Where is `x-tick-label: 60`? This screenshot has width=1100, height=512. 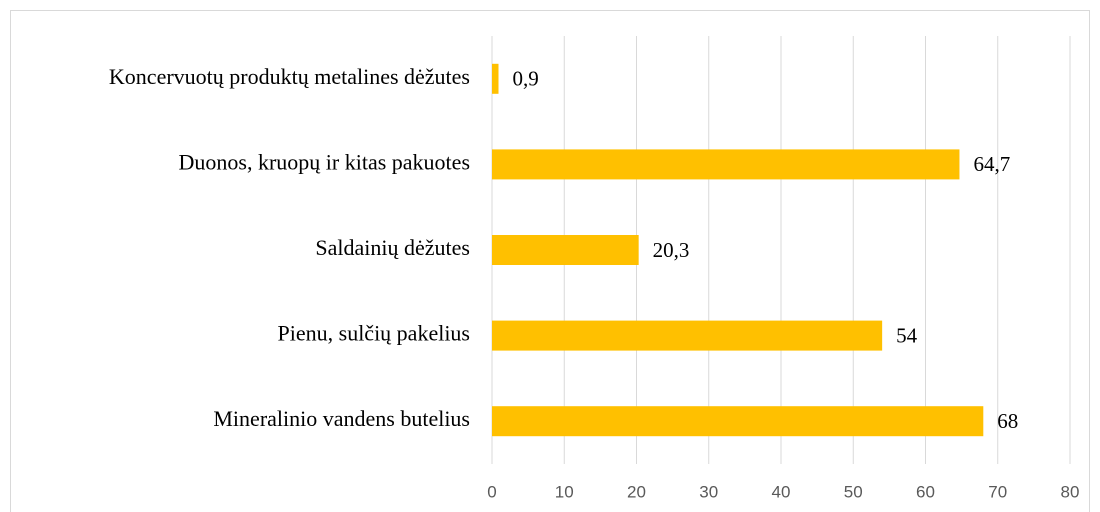 x-tick-label: 60 is located at coordinates (925, 491).